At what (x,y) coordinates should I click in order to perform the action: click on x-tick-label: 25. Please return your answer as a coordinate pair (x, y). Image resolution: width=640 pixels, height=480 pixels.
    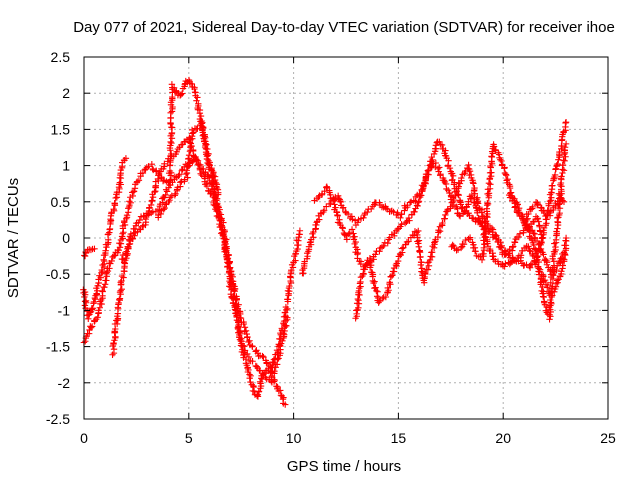
    Looking at the image, I should click on (608, 438).